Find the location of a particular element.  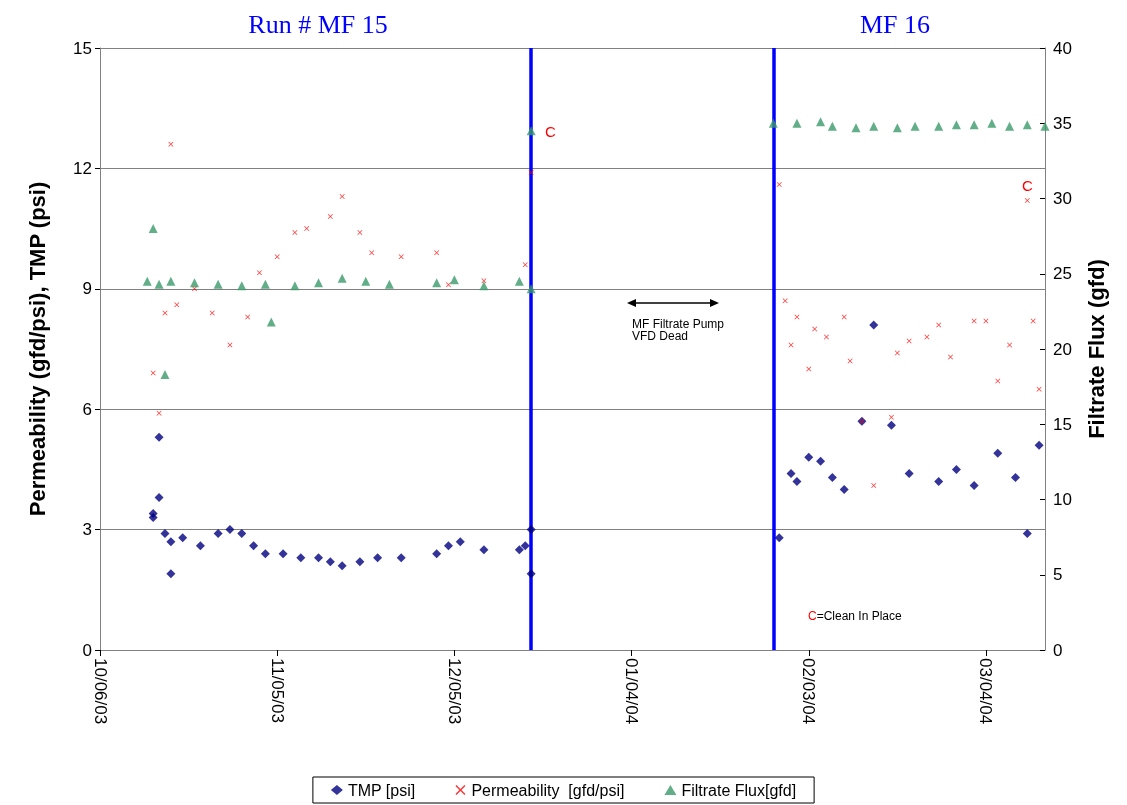

legend-label: Permeability [gfd/psi] is located at coordinates (548, 790).